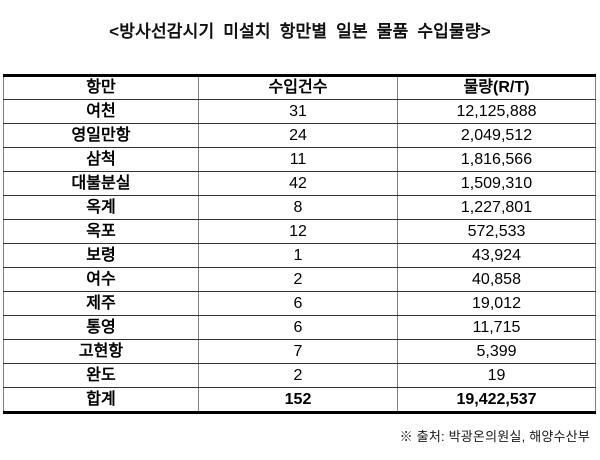 The height and width of the screenshot is (460, 600). What do you see at coordinates (496, 351) in the screenshot?
I see `volume-cell: 5,399` at bounding box center [496, 351].